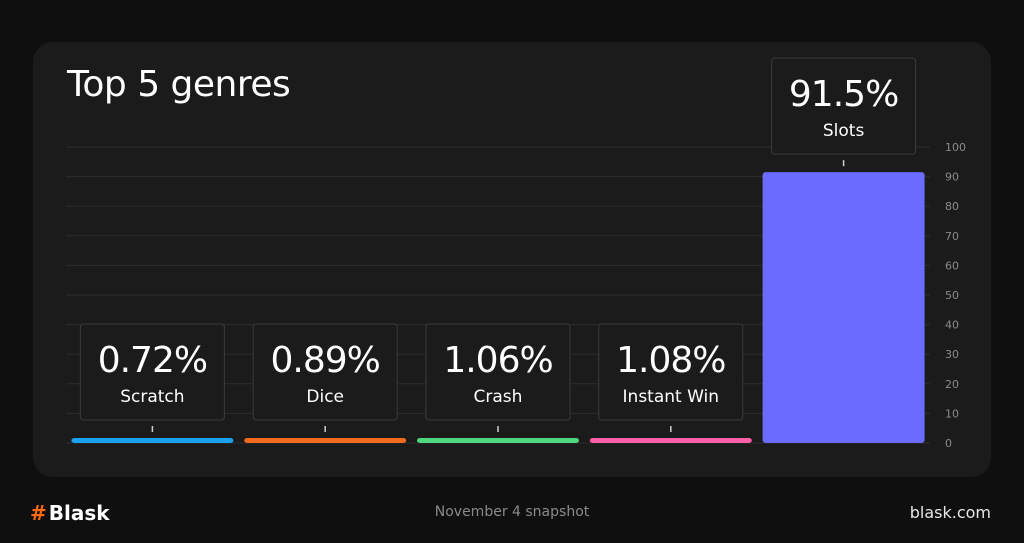 This screenshot has height=543, width=1024. I want to click on y-tick-label: 80, so click(952, 206).